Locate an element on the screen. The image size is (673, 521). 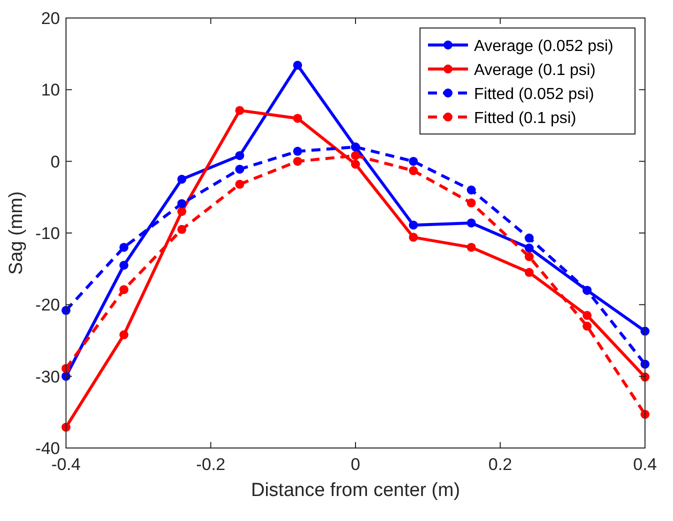
y-tick-label: -30 is located at coordinates (47, 376).